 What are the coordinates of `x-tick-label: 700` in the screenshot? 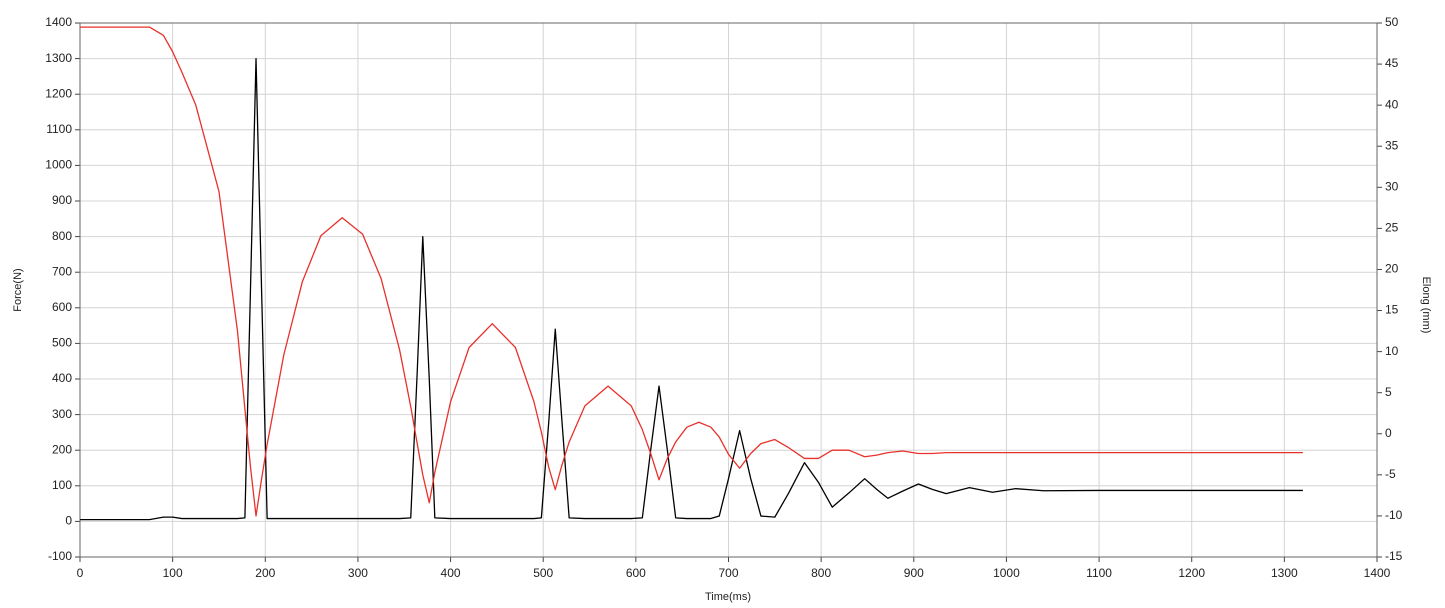 It's located at (728, 573).